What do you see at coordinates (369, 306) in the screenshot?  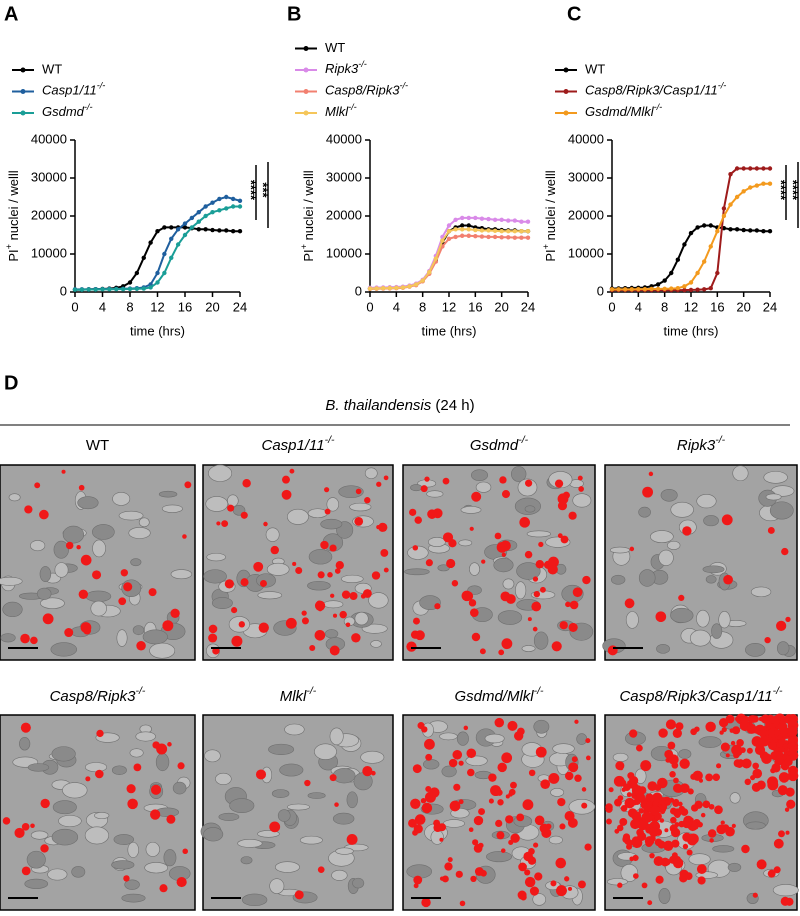 I see `x-tick-label: 0` at bounding box center [369, 306].